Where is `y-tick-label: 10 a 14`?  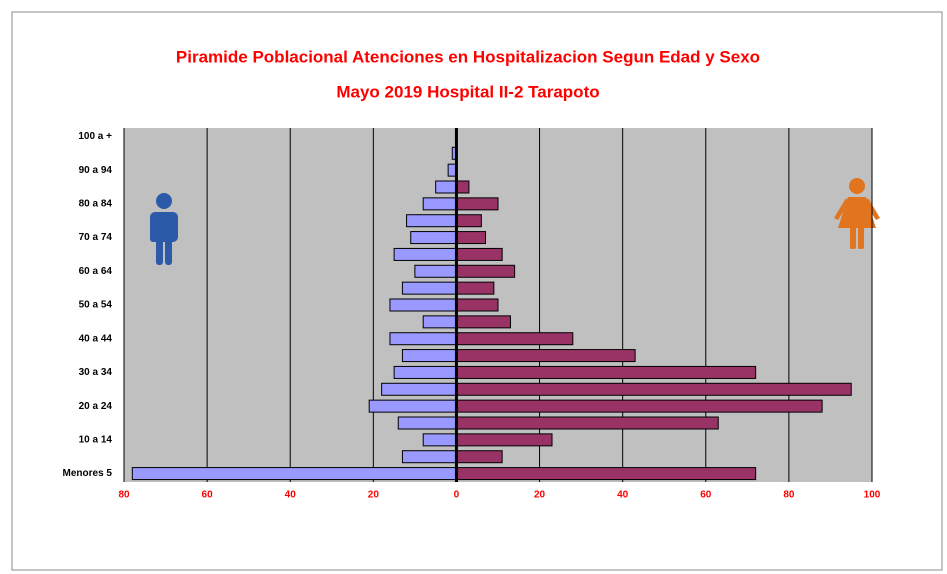 y-tick-label: 10 a 14 is located at coordinates (96, 439).